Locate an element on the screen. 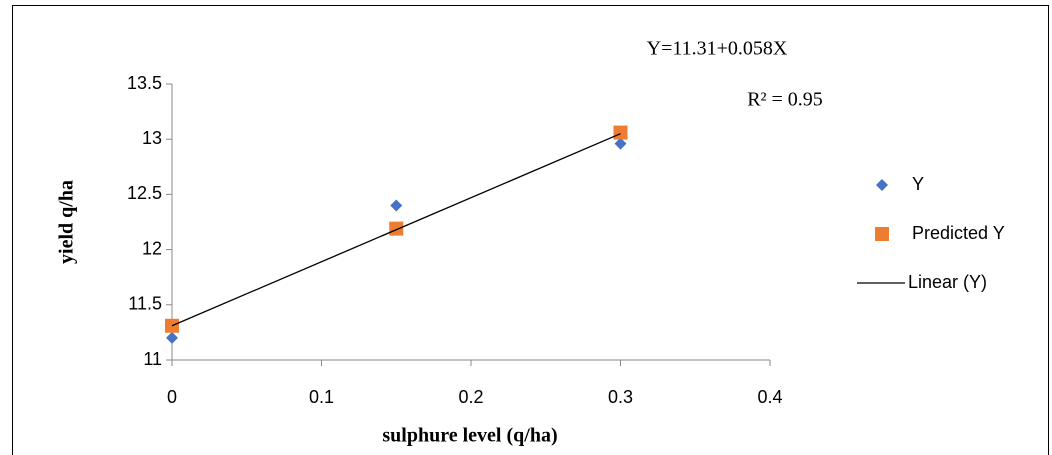 This screenshot has height=455, width=1052. y-tick-label: 11 is located at coordinates (152, 359).